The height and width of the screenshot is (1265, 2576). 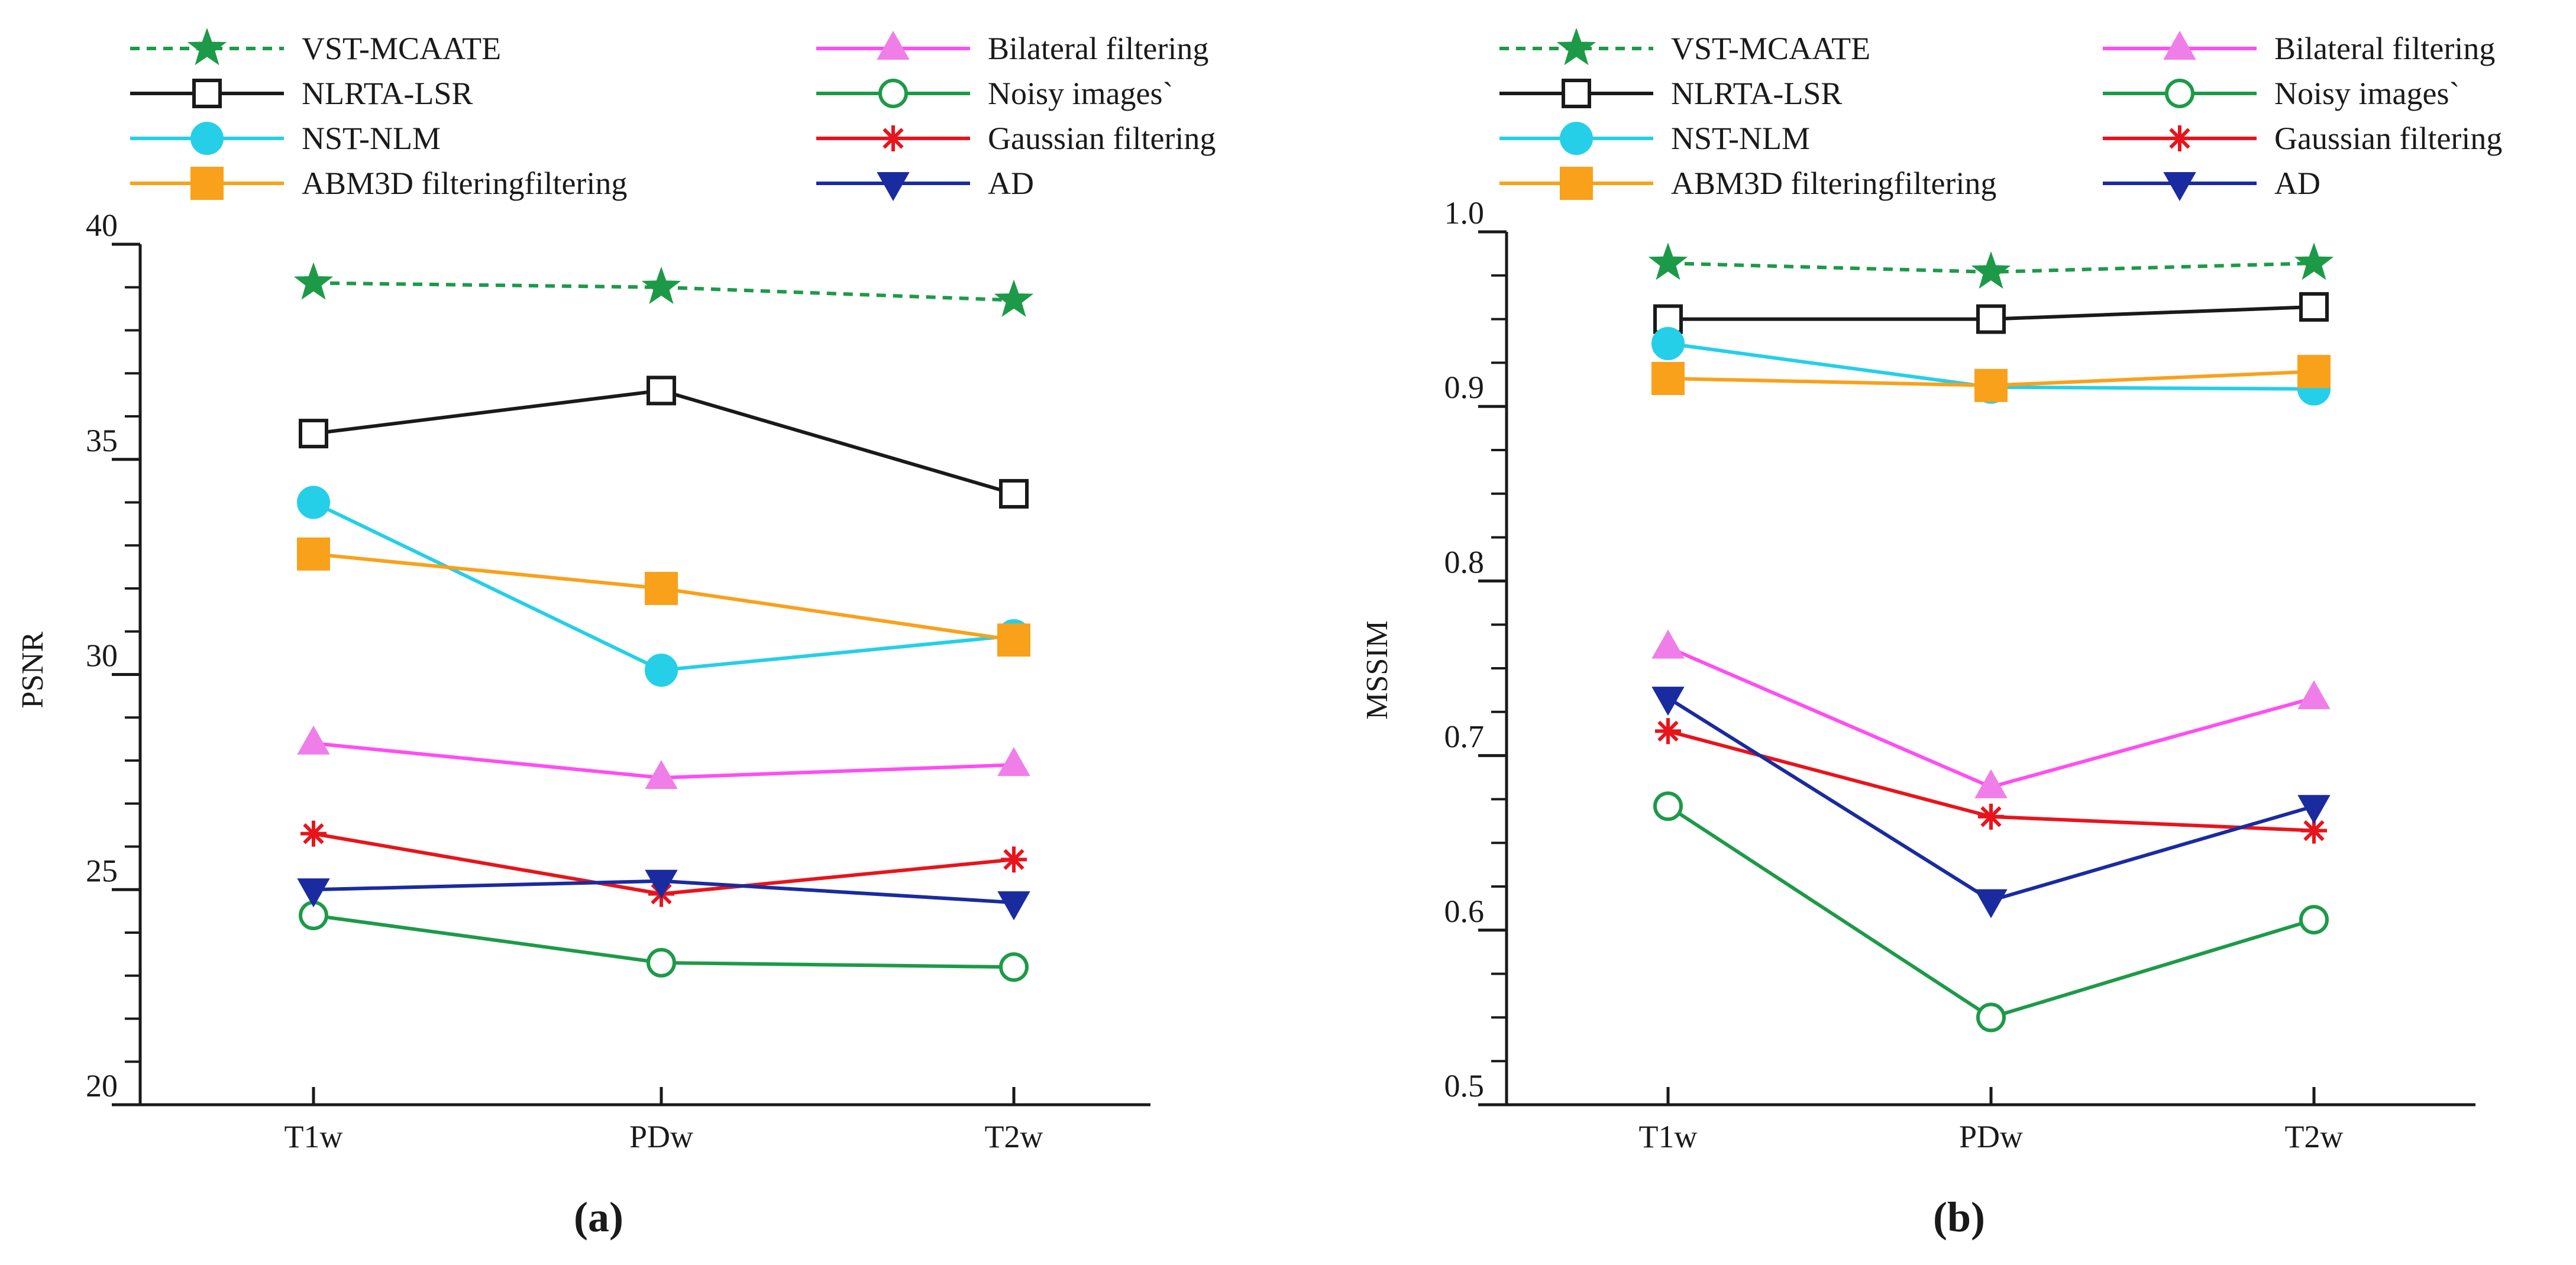 I want to click on legend-marker-vst-mcaate-b, so click(x=1576, y=46).